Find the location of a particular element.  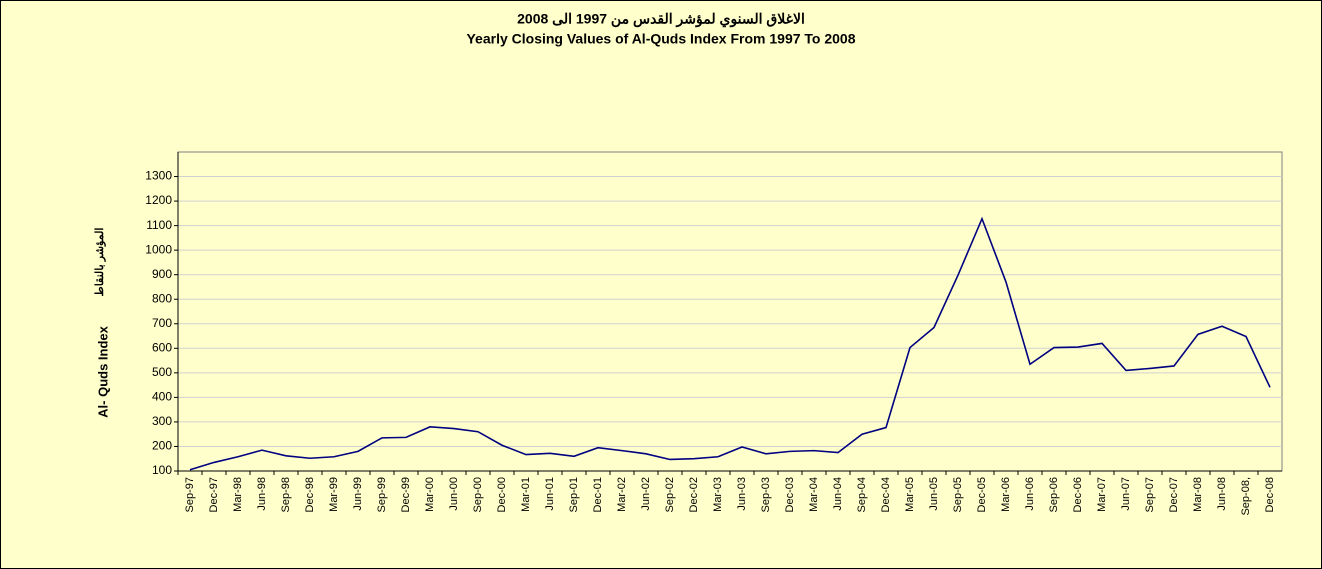

x-tick-label: Dec-06 is located at coordinates (1078, 494).